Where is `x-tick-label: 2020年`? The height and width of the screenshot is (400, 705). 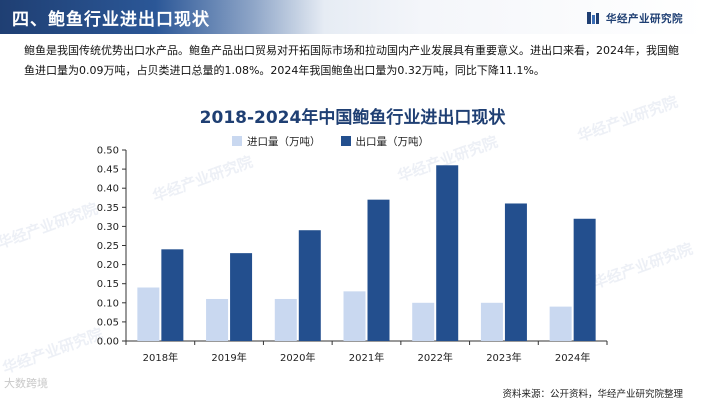 x-tick-label: 2020年 is located at coordinates (297, 357).